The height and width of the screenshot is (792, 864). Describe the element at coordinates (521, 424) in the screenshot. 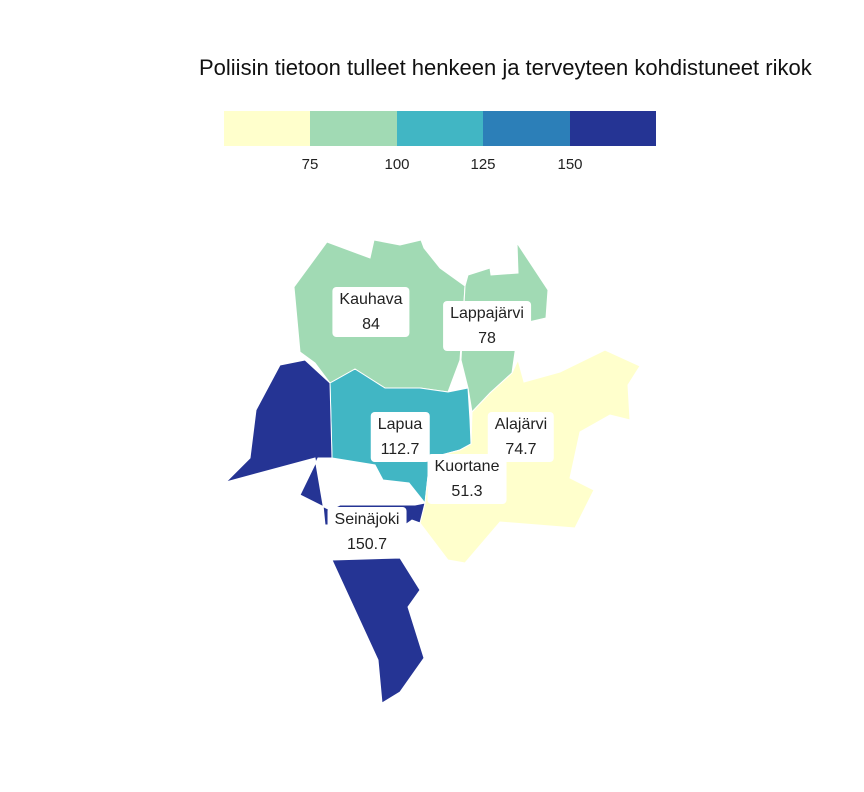

I see `label-alajarvi-name: Alajärvi` at that location.